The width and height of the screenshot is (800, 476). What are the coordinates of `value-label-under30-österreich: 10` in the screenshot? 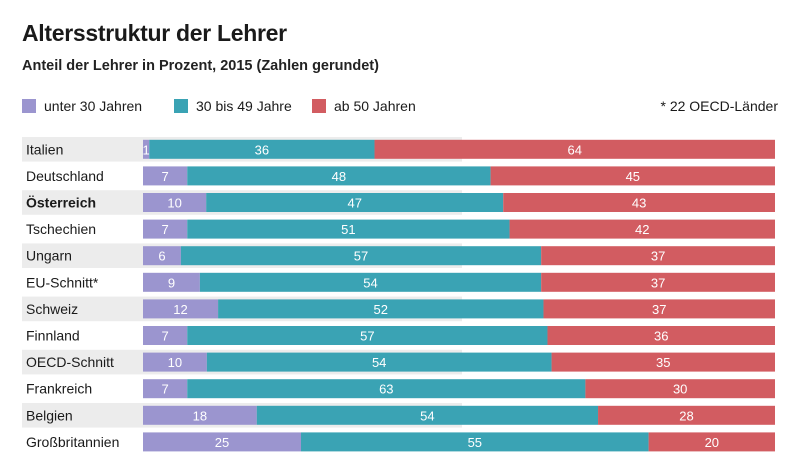 It's located at (174, 203).